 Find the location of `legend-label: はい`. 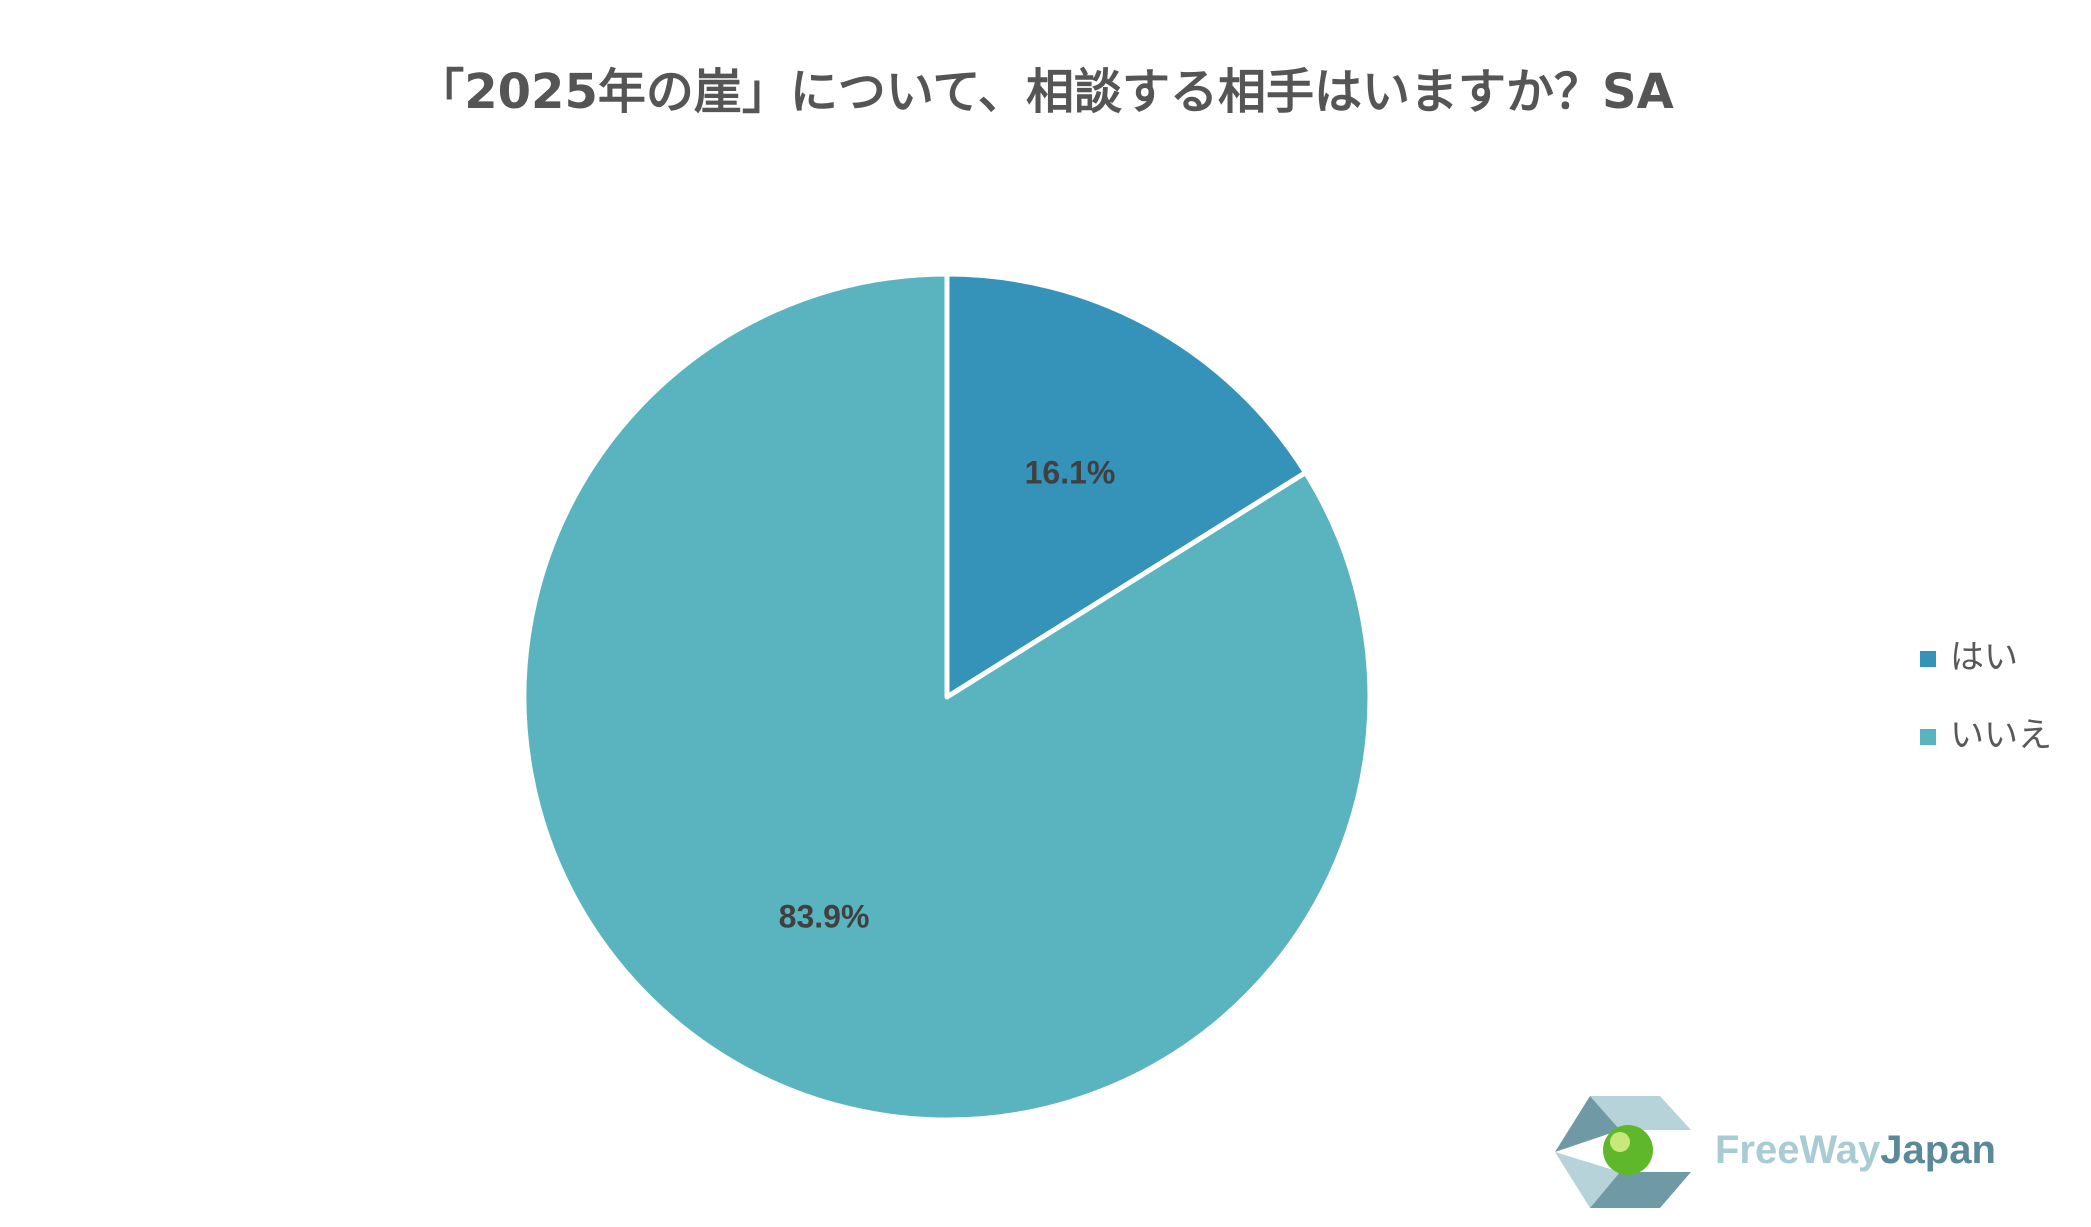

legend-label: はい is located at coordinates (1984, 658).